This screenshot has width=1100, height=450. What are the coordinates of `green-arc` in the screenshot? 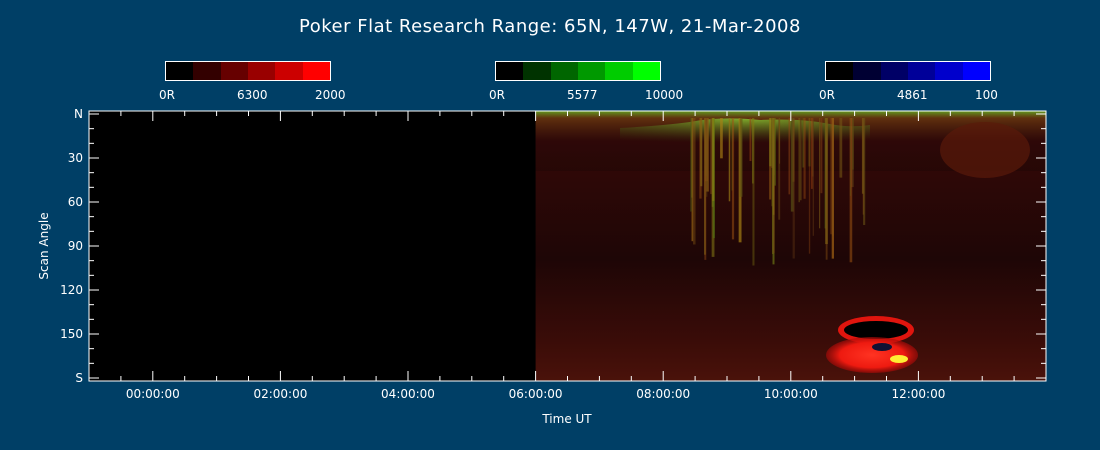 It's located at (745, 131).